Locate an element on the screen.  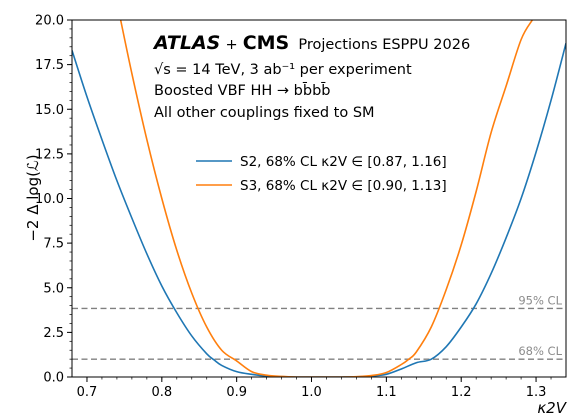
x-axis-ticks: 0.7 0.8 0.9 1.0 1.1 1.2 1.3 is located at coordinates (314, 388).